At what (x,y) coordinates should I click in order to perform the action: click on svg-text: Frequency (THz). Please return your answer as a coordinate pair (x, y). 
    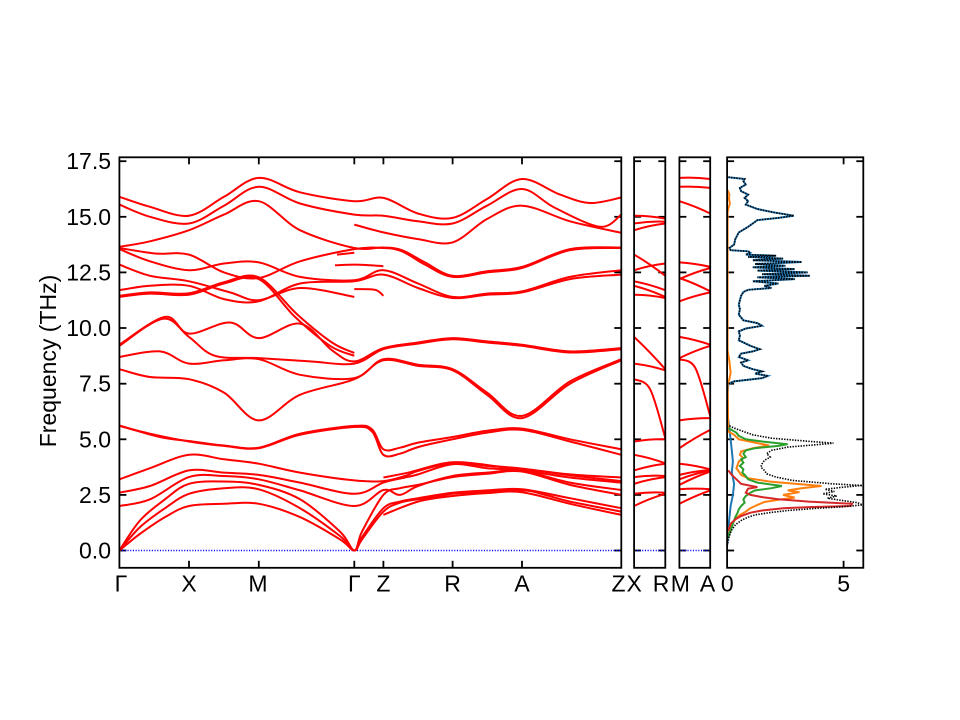
    Looking at the image, I should click on (48, 361).